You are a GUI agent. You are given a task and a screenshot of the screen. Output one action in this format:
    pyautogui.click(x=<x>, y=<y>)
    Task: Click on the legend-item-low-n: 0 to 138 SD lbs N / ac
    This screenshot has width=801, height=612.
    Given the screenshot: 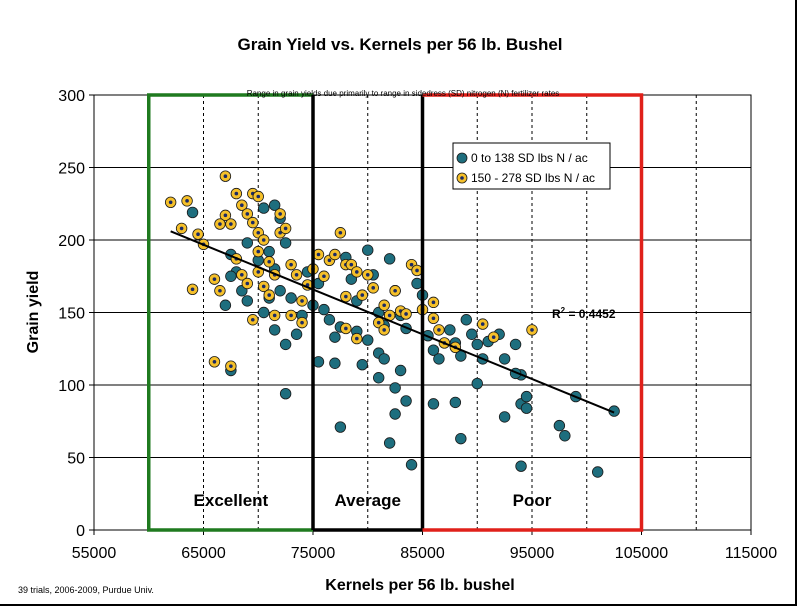 What is the action you would take?
    pyautogui.click(x=522, y=158)
    